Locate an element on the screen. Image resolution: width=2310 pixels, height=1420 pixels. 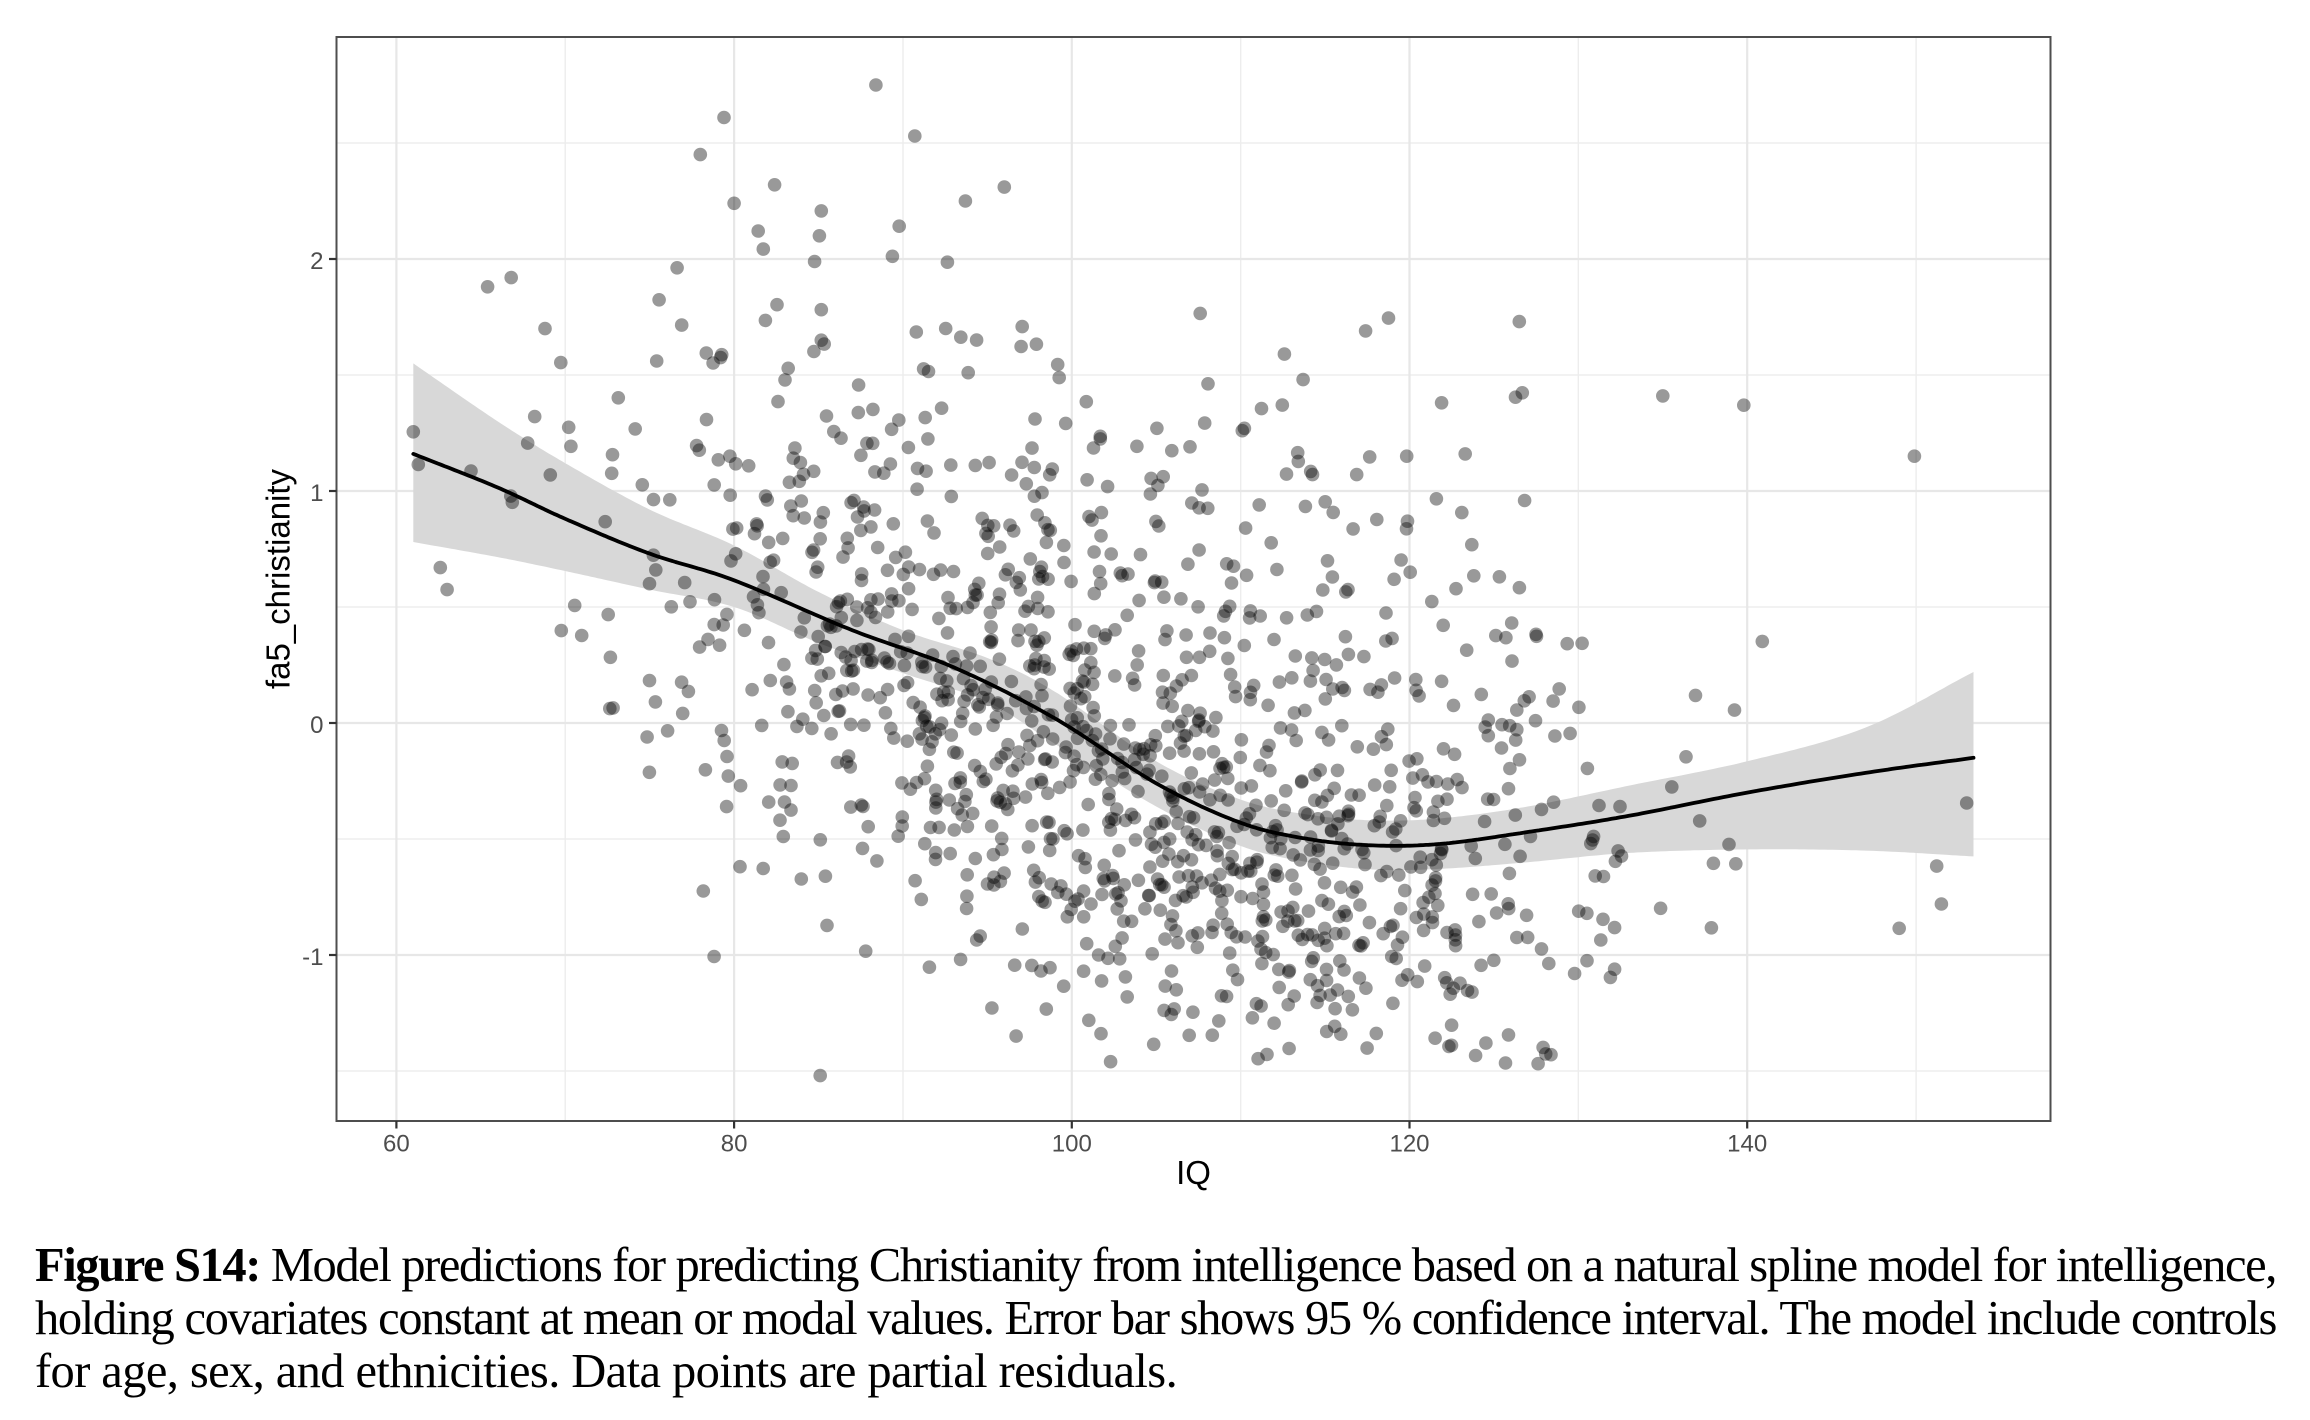
svg-text: 0 is located at coordinates (316, 725).